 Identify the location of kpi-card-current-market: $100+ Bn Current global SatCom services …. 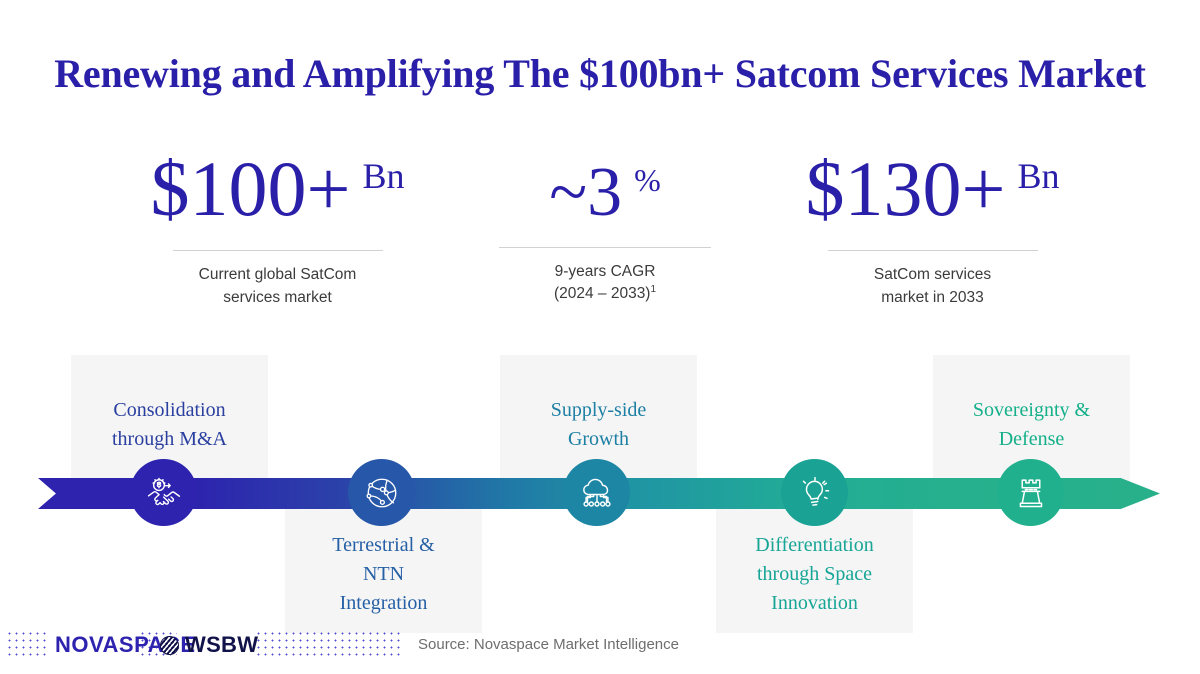
(277, 227).